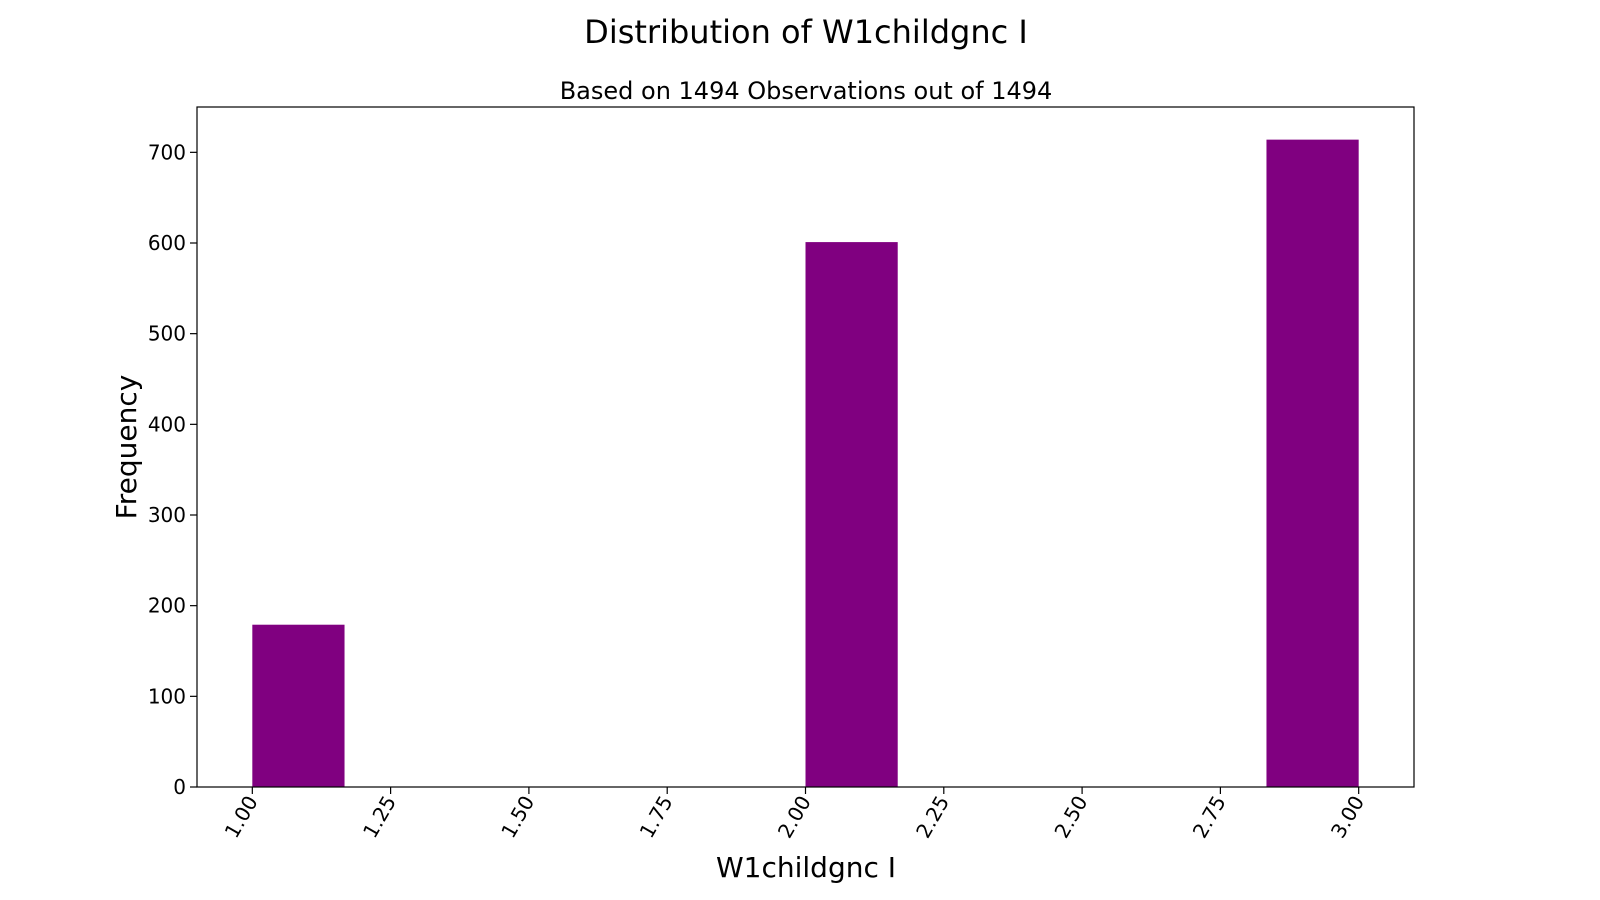 This screenshot has height=900, width=1600. What do you see at coordinates (179, 787) in the screenshot?
I see `y-tick-label: 0` at bounding box center [179, 787].